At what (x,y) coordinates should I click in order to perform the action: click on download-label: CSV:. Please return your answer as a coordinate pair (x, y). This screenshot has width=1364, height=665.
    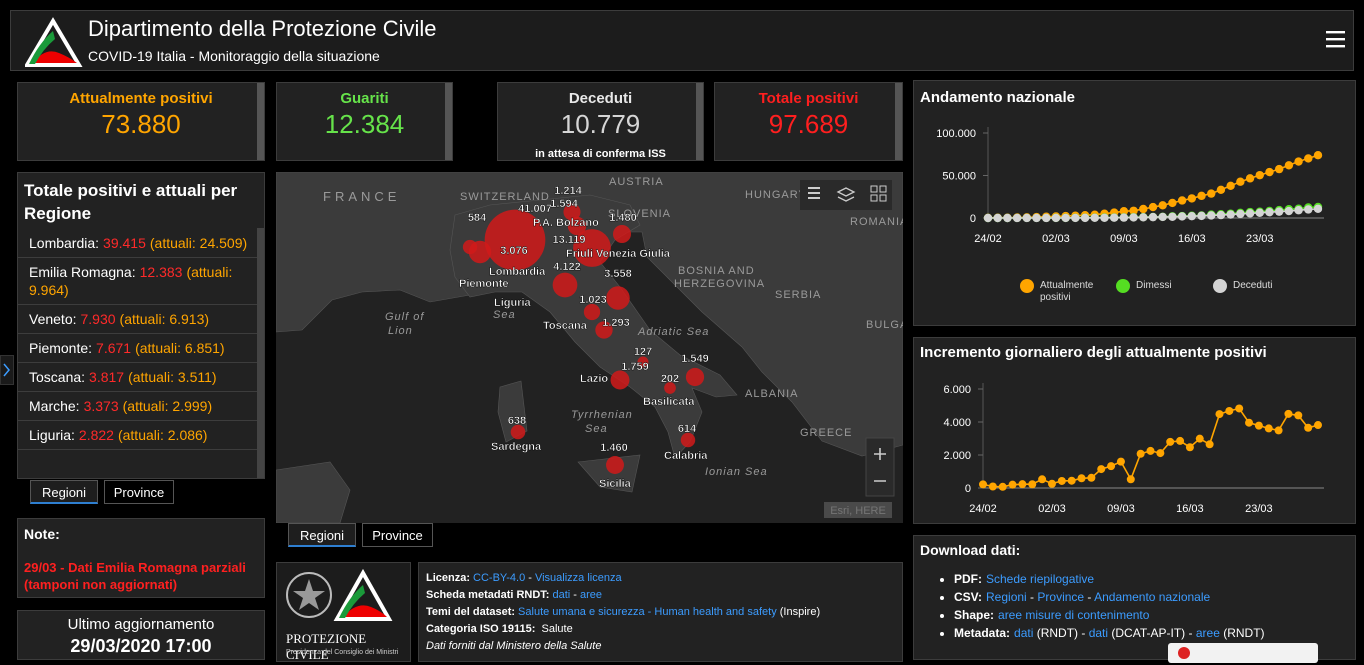
    Looking at the image, I should click on (968, 597).